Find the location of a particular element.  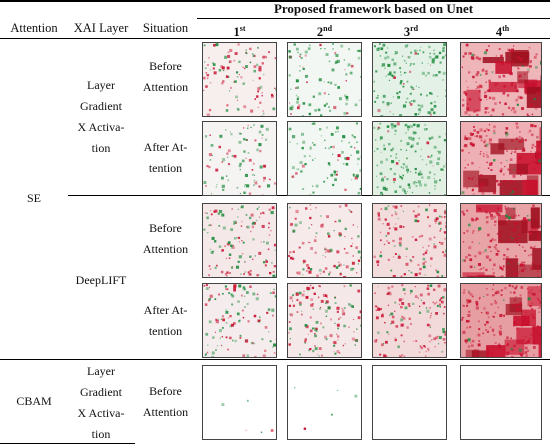

heatmap-thumbnail is located at coordinates (324, 79).